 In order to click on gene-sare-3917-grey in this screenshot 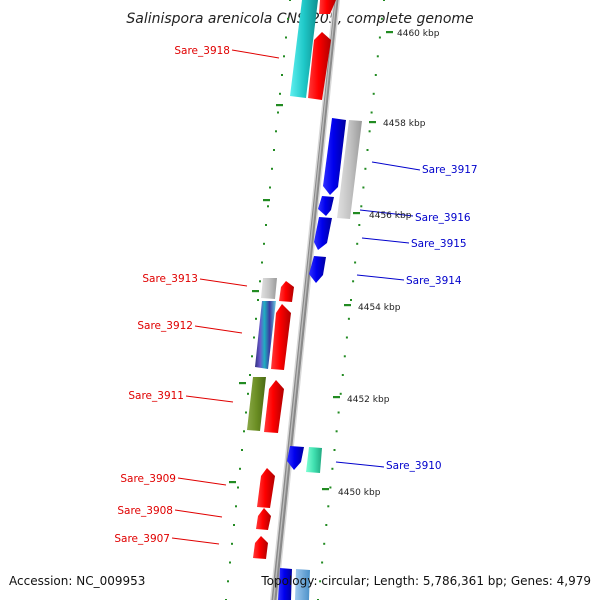, I will do `click(349, 169)`.